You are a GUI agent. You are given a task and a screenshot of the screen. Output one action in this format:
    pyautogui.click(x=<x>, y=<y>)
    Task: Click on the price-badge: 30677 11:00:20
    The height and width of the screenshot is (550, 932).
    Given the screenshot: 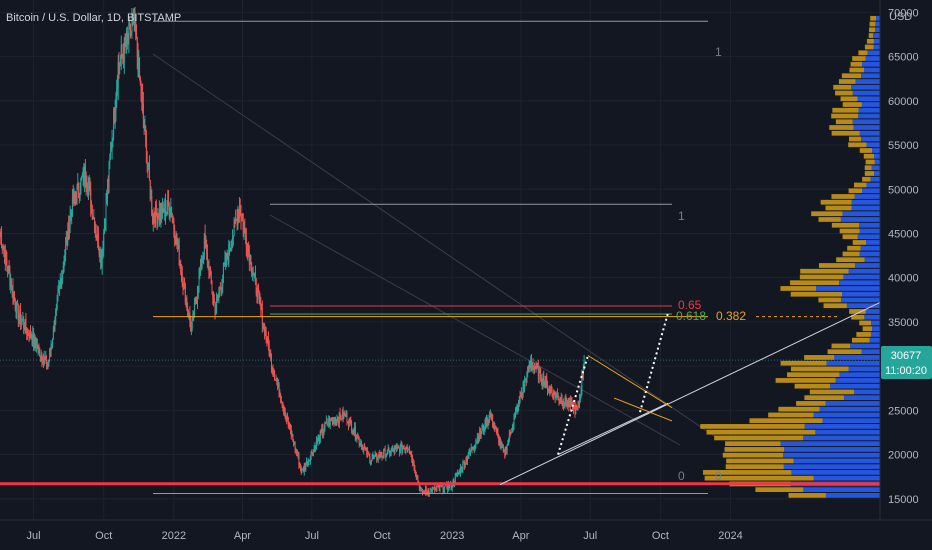 What is the action you would take?
    pyautogui.click(x=906, y=362)
    